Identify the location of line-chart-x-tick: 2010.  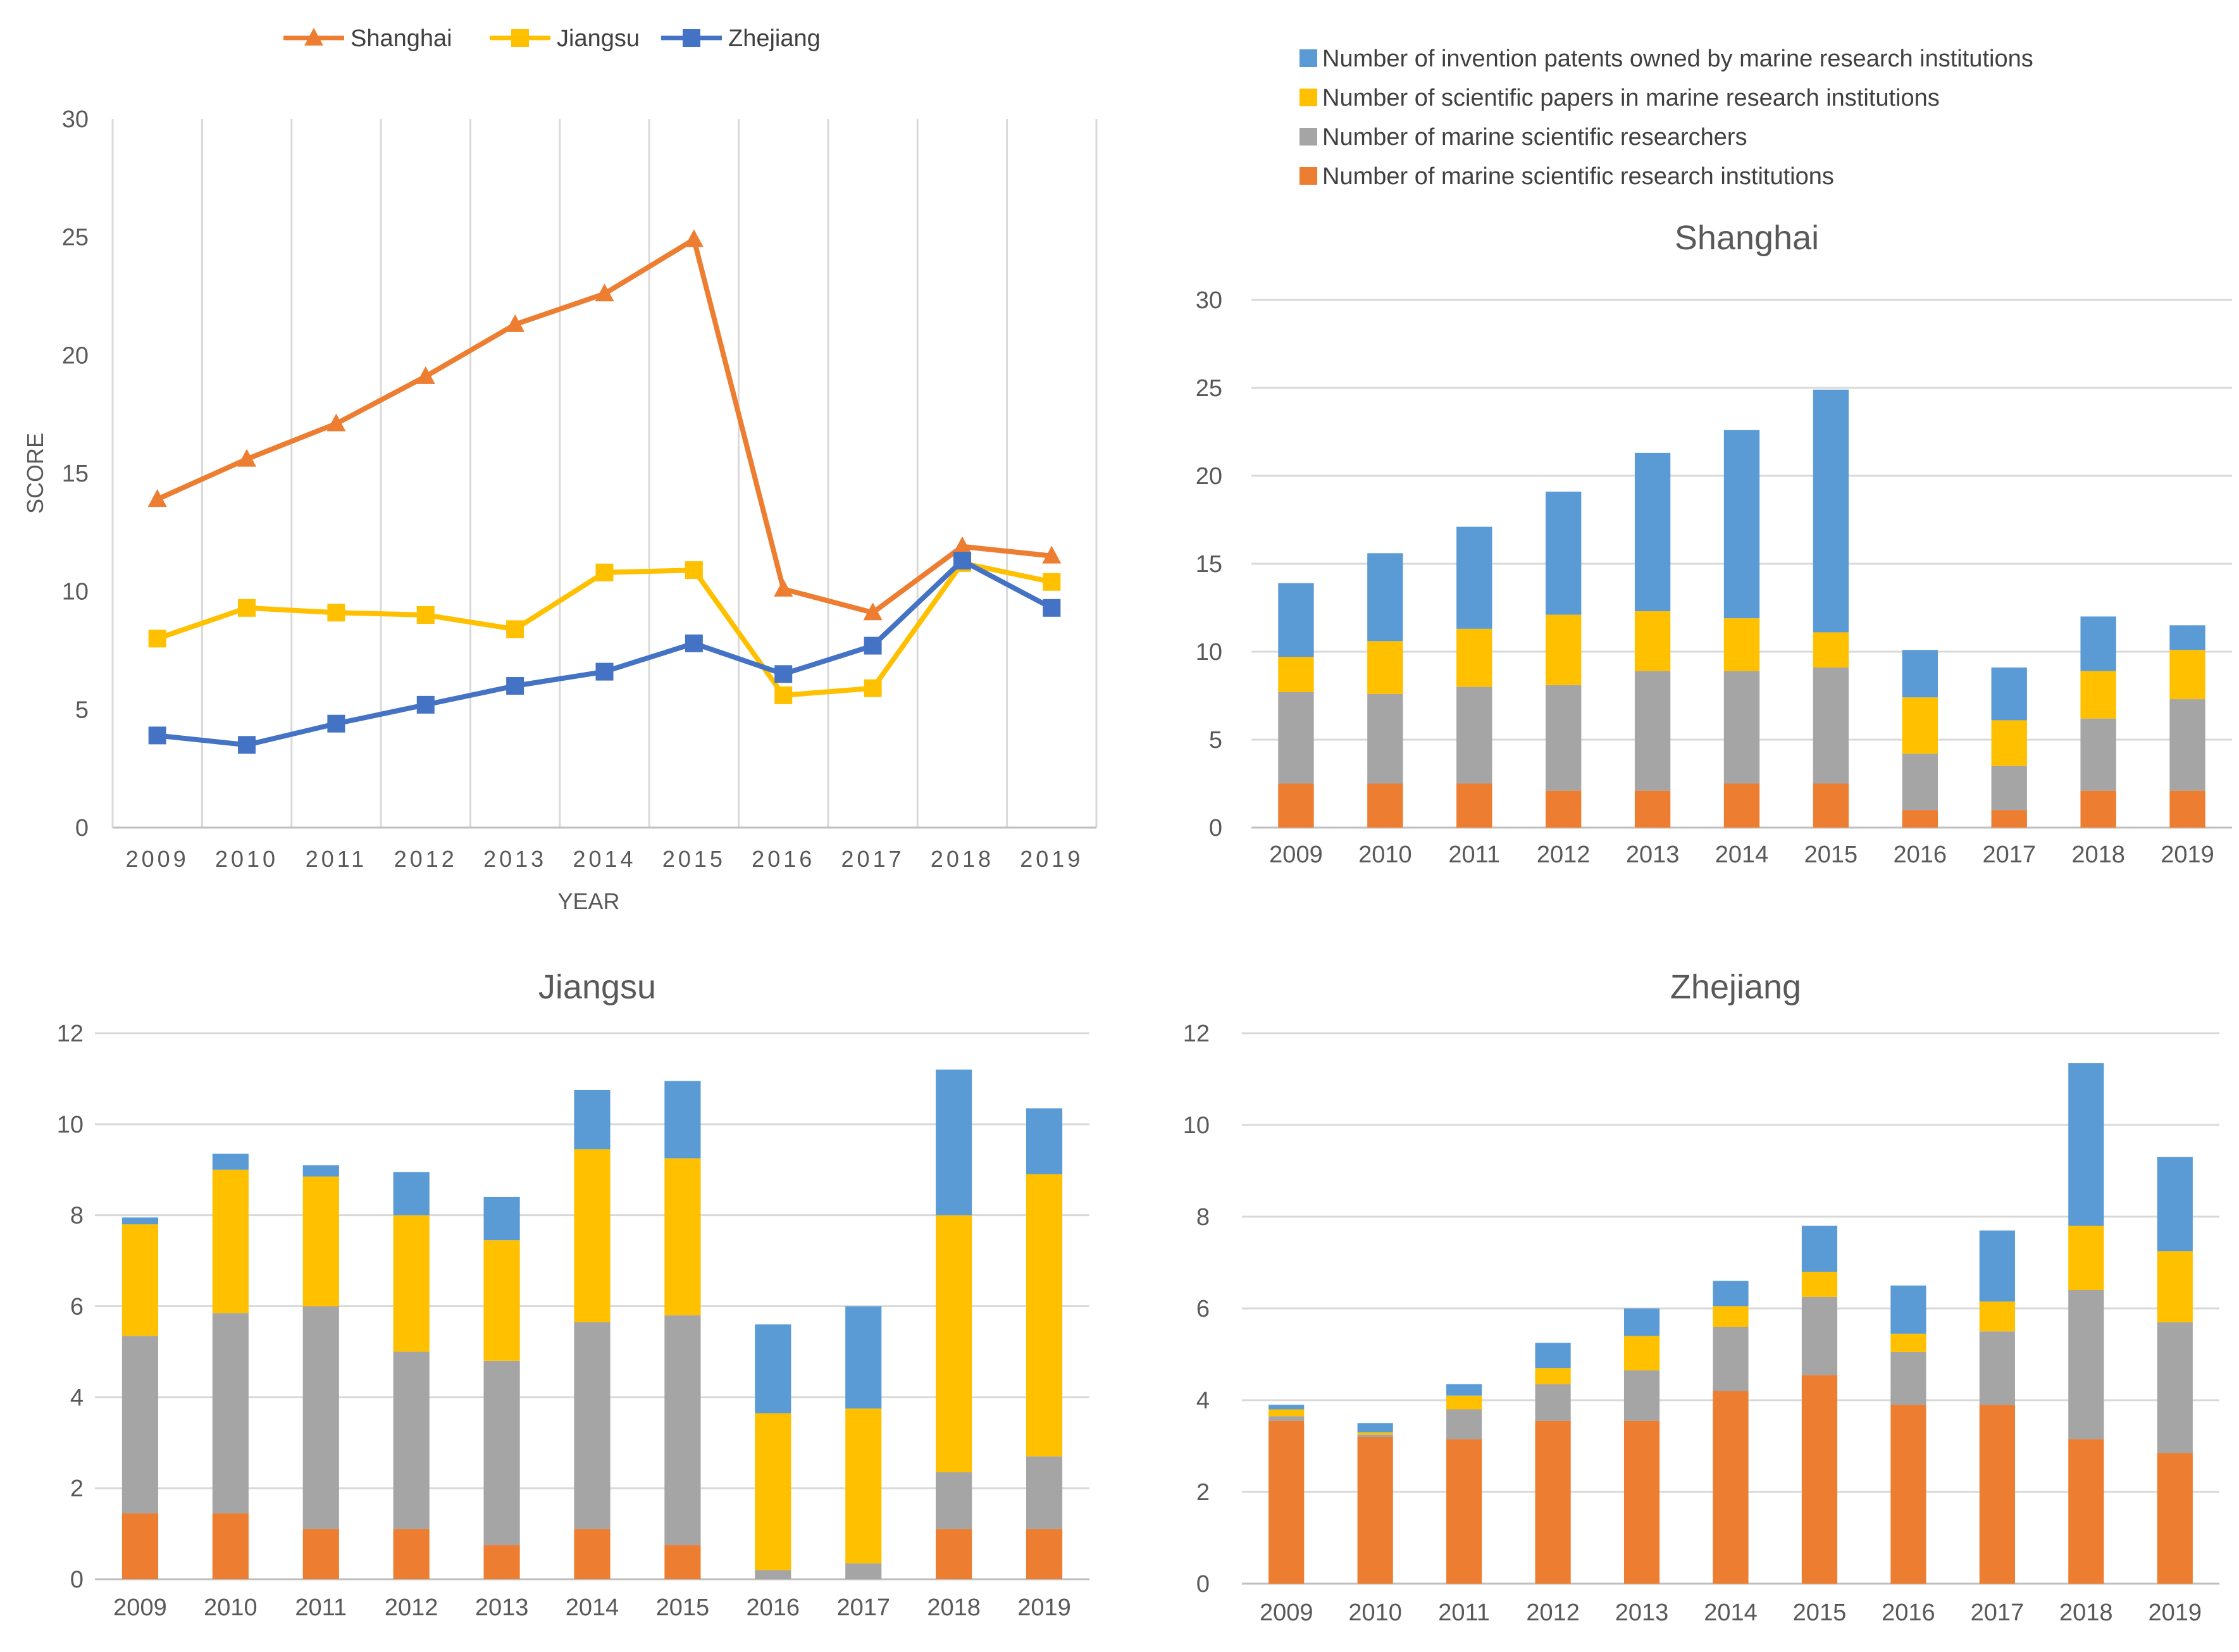
(247, 859).